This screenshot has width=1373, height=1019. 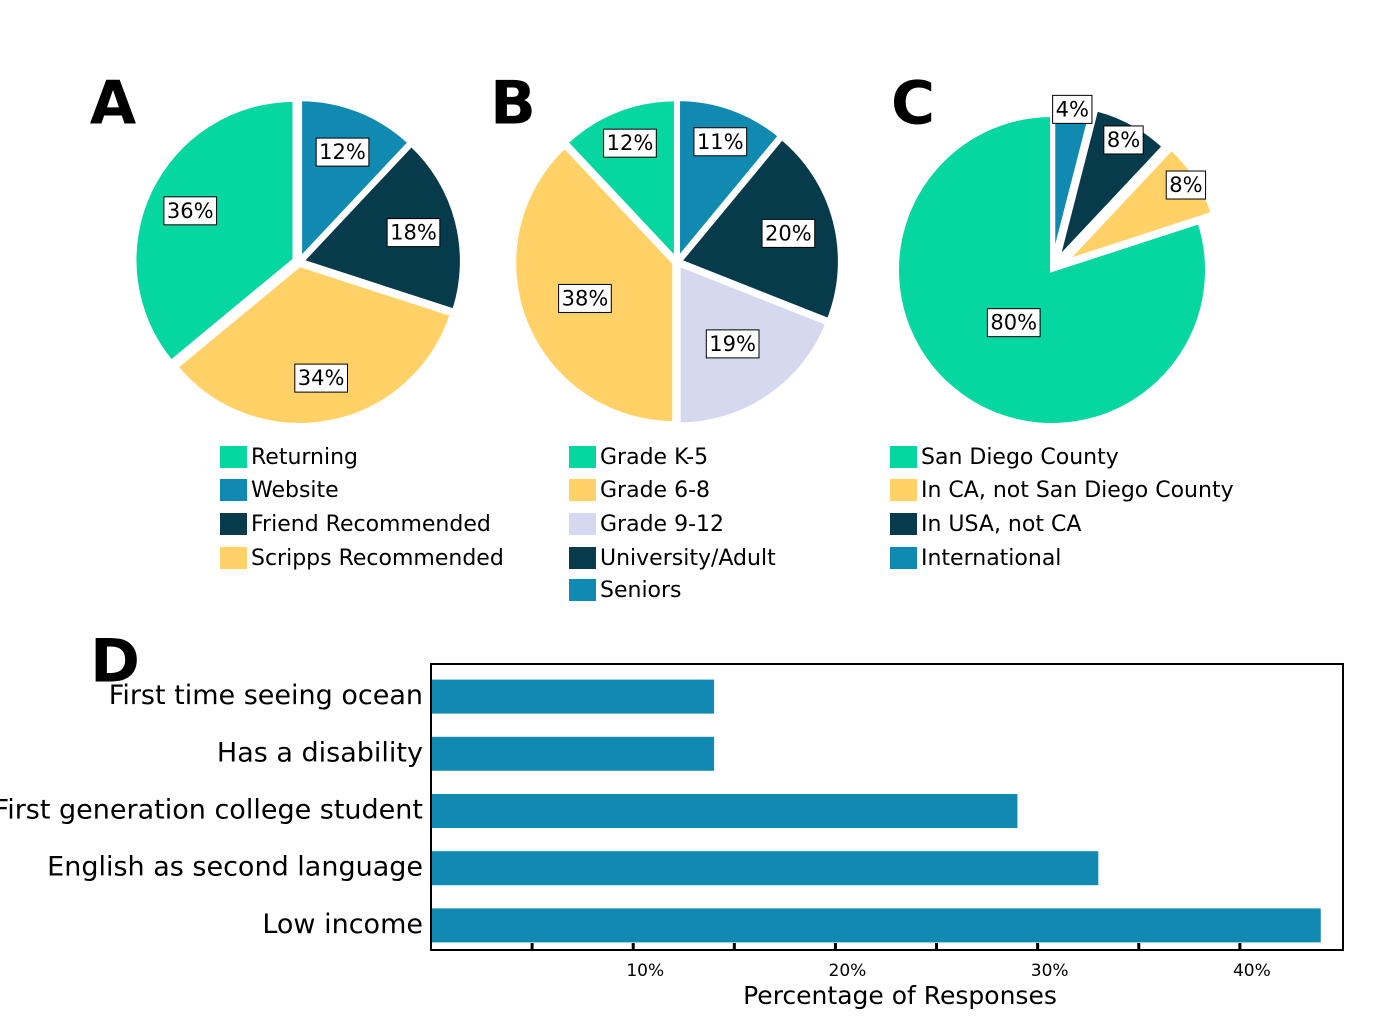 What do you see at coordinates (641, 590) in the screenshot?
I see `legend-label: Seniors` at bounding box center [641, 590].